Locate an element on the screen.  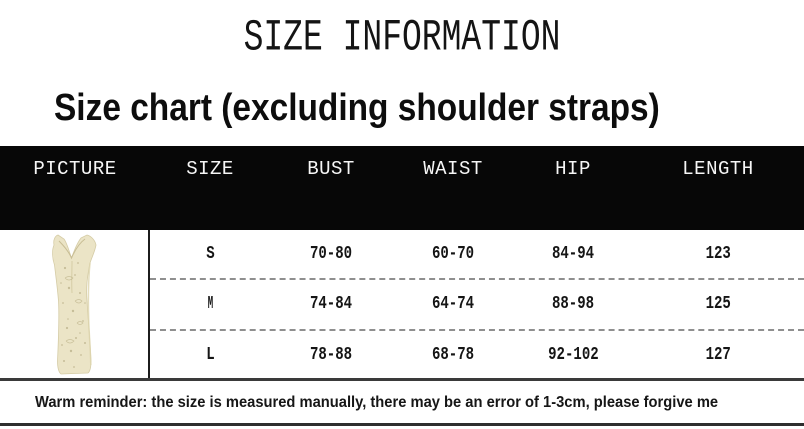
column-header-waist: WAIST is located at coordinates (453, 169).